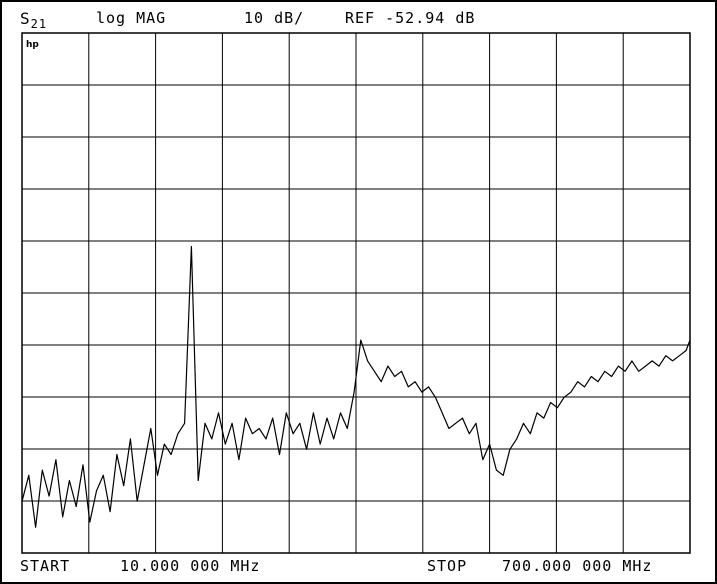  What do you see at coordinates (34, 20) in the screenshot?
I see `s-parameter-label: S21` at bounding box center [34, 20].